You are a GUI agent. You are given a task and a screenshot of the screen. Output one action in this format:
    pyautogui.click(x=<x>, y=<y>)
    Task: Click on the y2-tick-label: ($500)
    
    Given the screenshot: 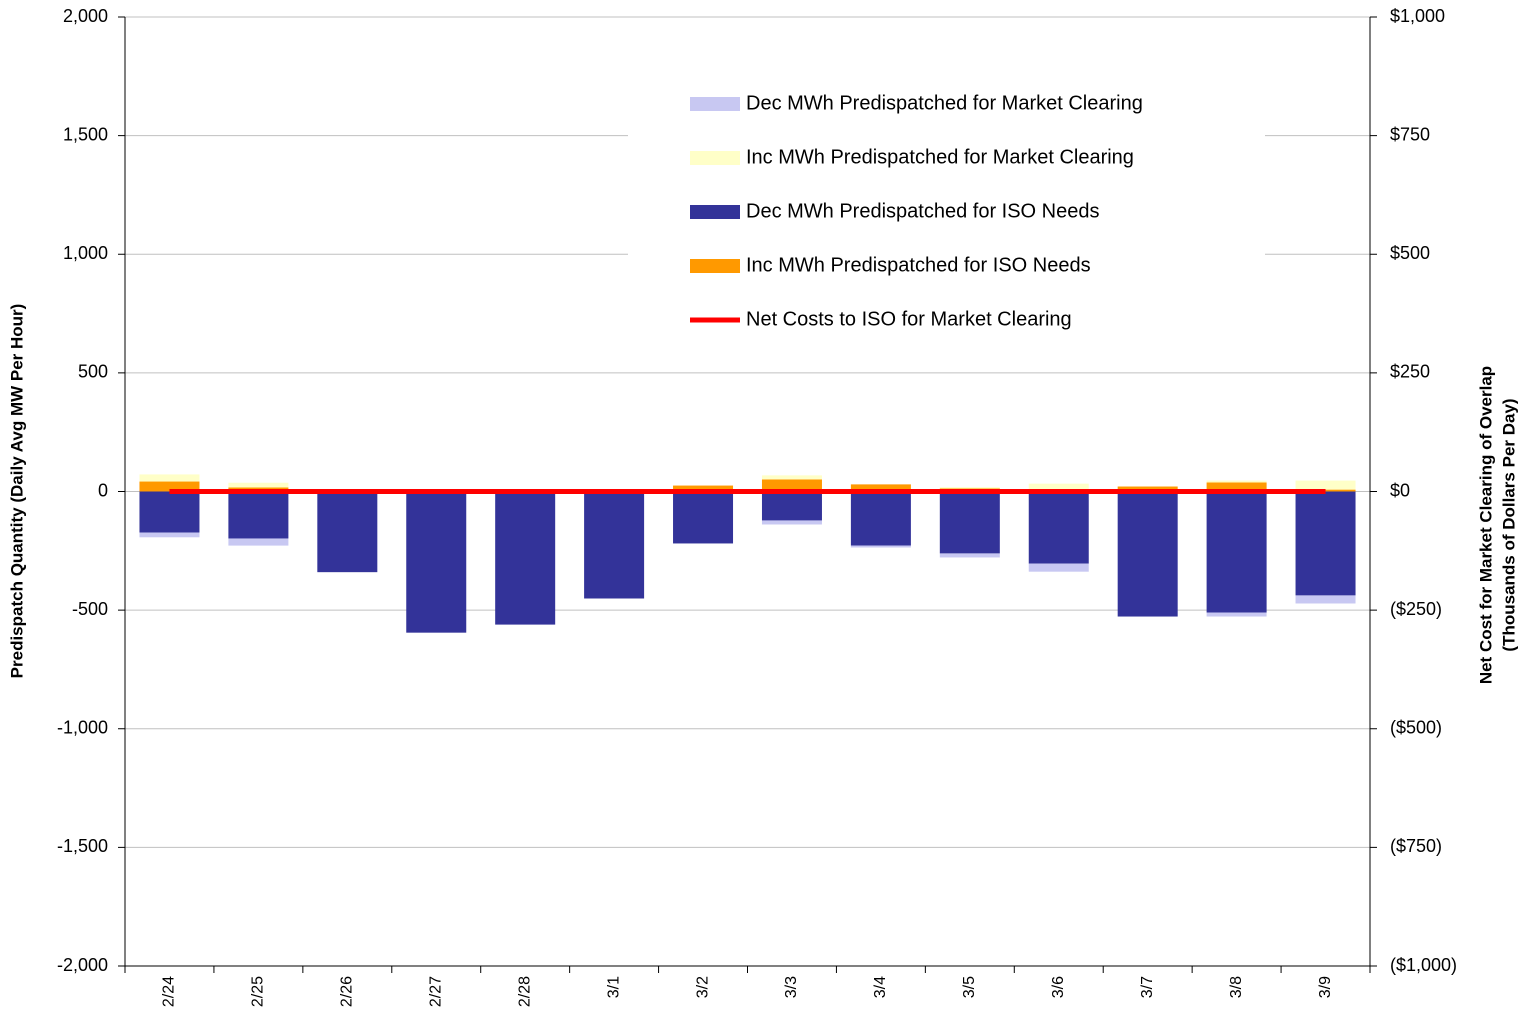 What is the action you would take?
    pyautogui.click(x=1416, y=728)
    